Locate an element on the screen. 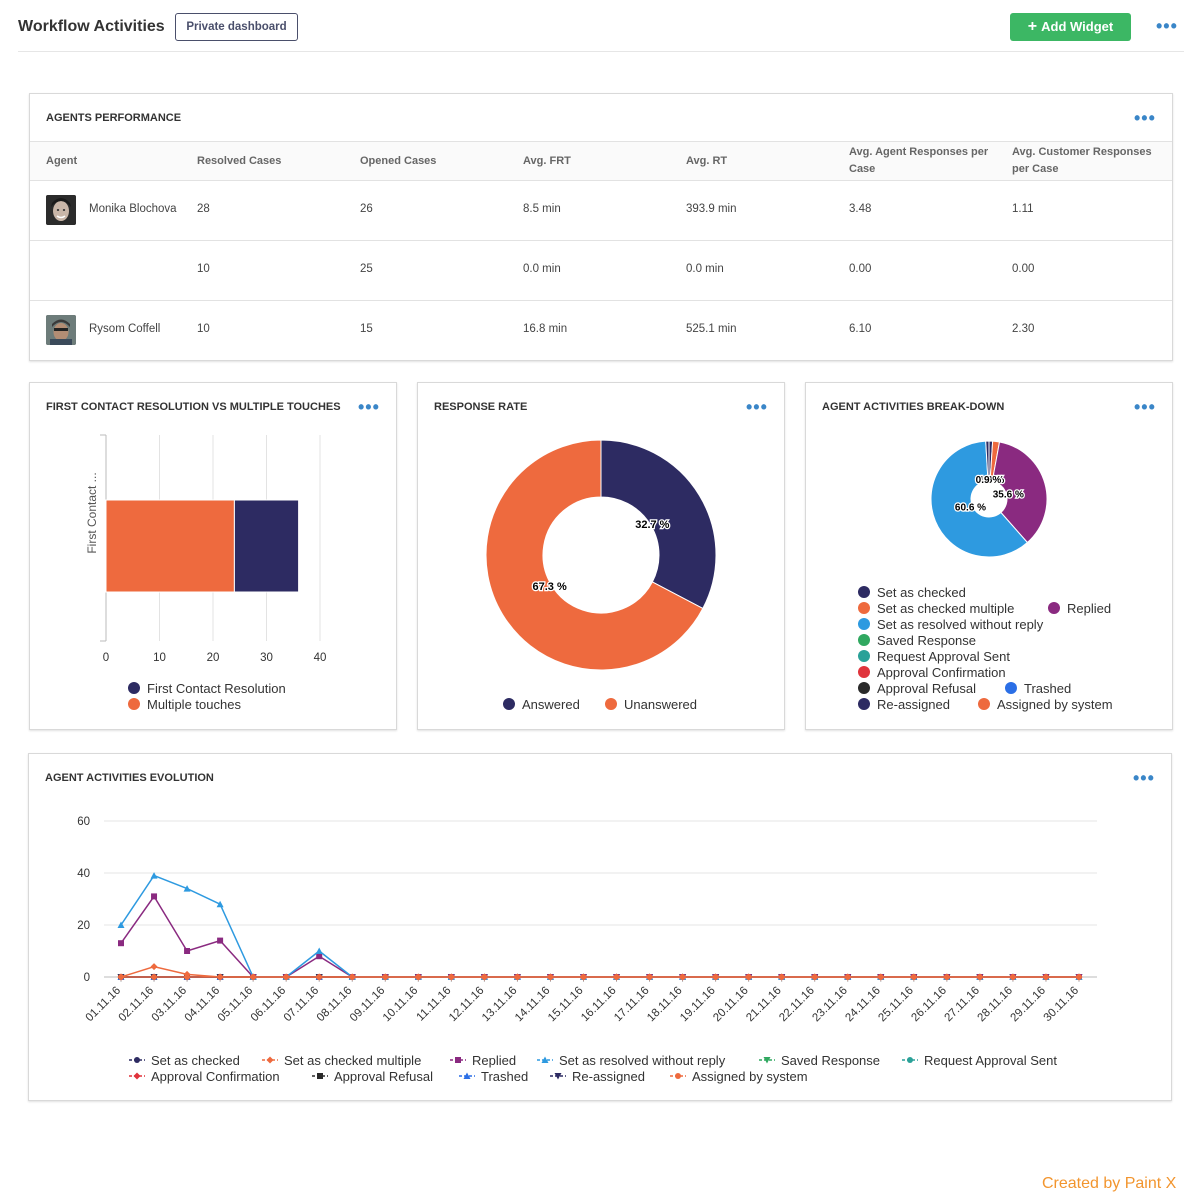  column-header: Opened Cases is located at coordinates (398, 161).